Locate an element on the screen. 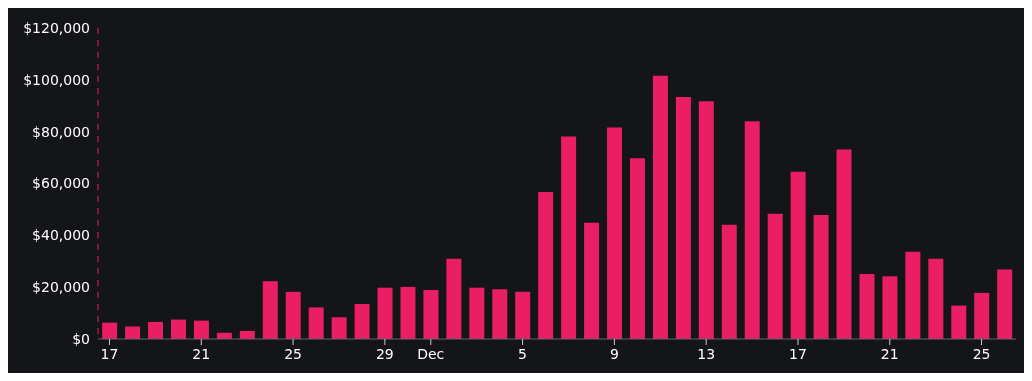  y-tick-label: $60,000 is located at coordinates (61, 183).